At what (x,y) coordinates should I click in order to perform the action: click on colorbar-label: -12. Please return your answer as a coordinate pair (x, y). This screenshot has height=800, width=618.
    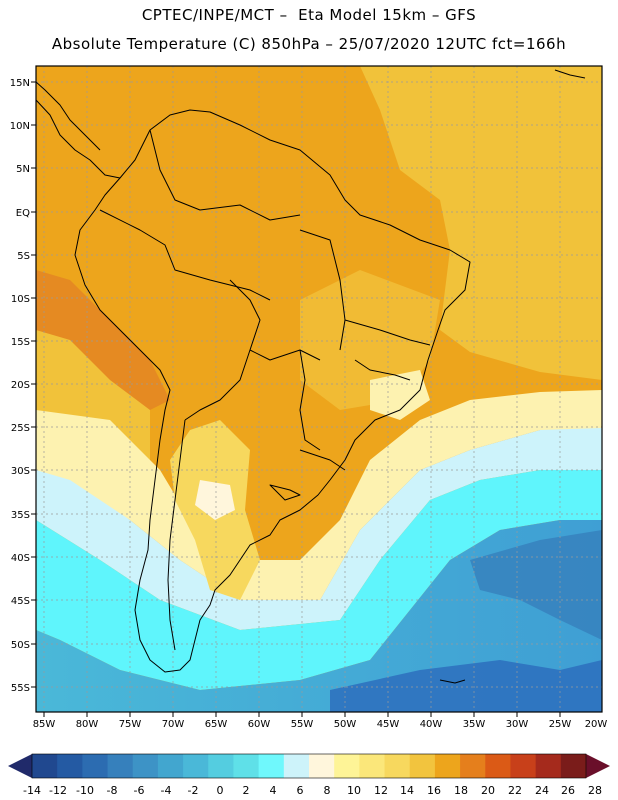
    Looking at the image, I should click on (58, 790).